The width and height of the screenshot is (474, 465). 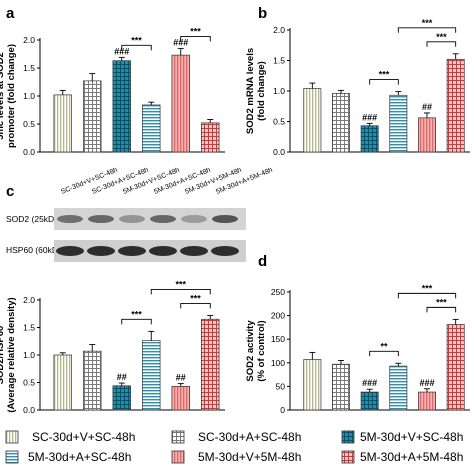 What do you see at coordinates (249, 437) in the screenshot?
I see `legend-label: SC-30d+A+SC-48h` at bounding box center [249, 437].